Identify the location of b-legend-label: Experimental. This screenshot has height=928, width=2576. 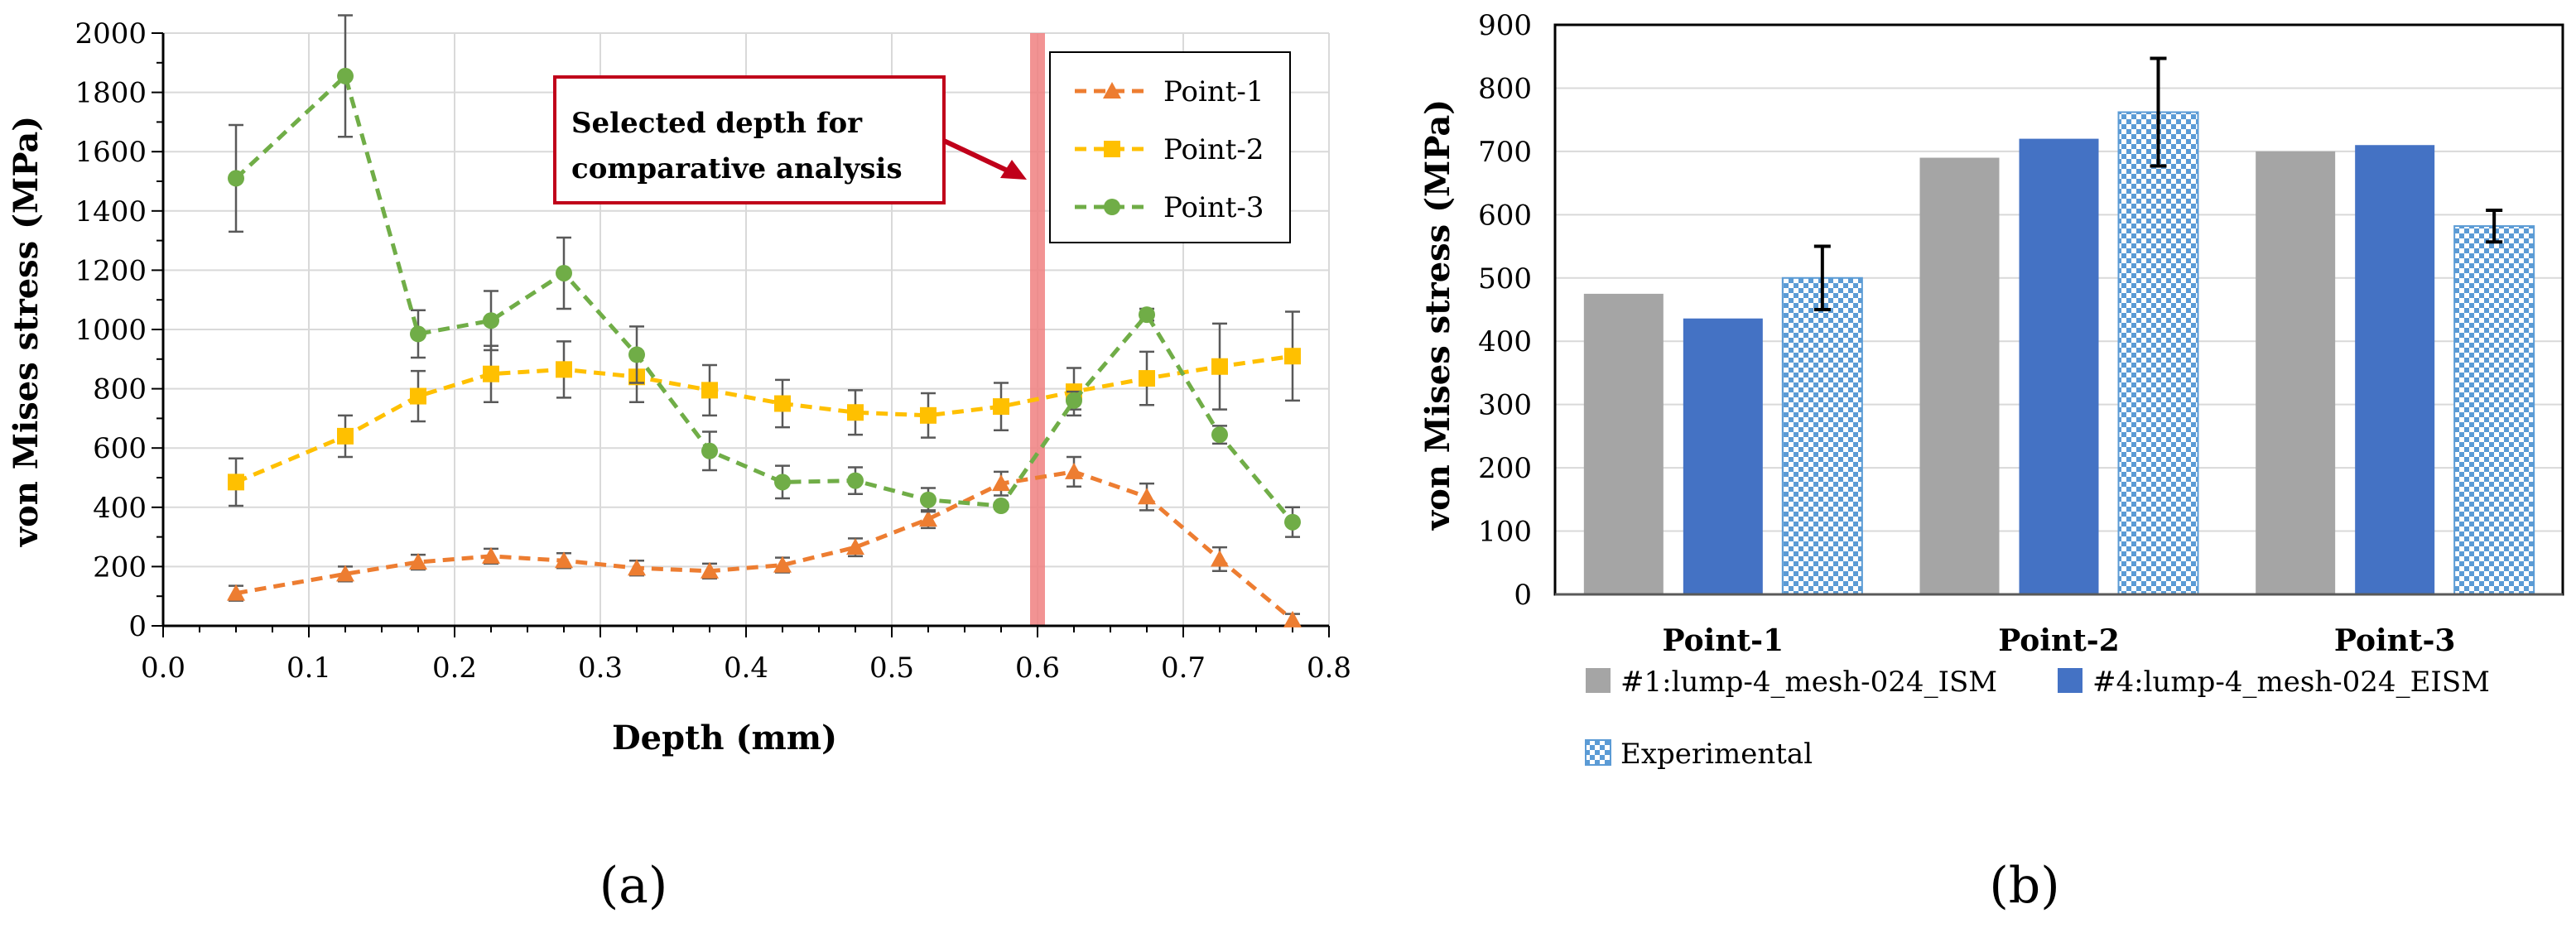
(1716, 754).